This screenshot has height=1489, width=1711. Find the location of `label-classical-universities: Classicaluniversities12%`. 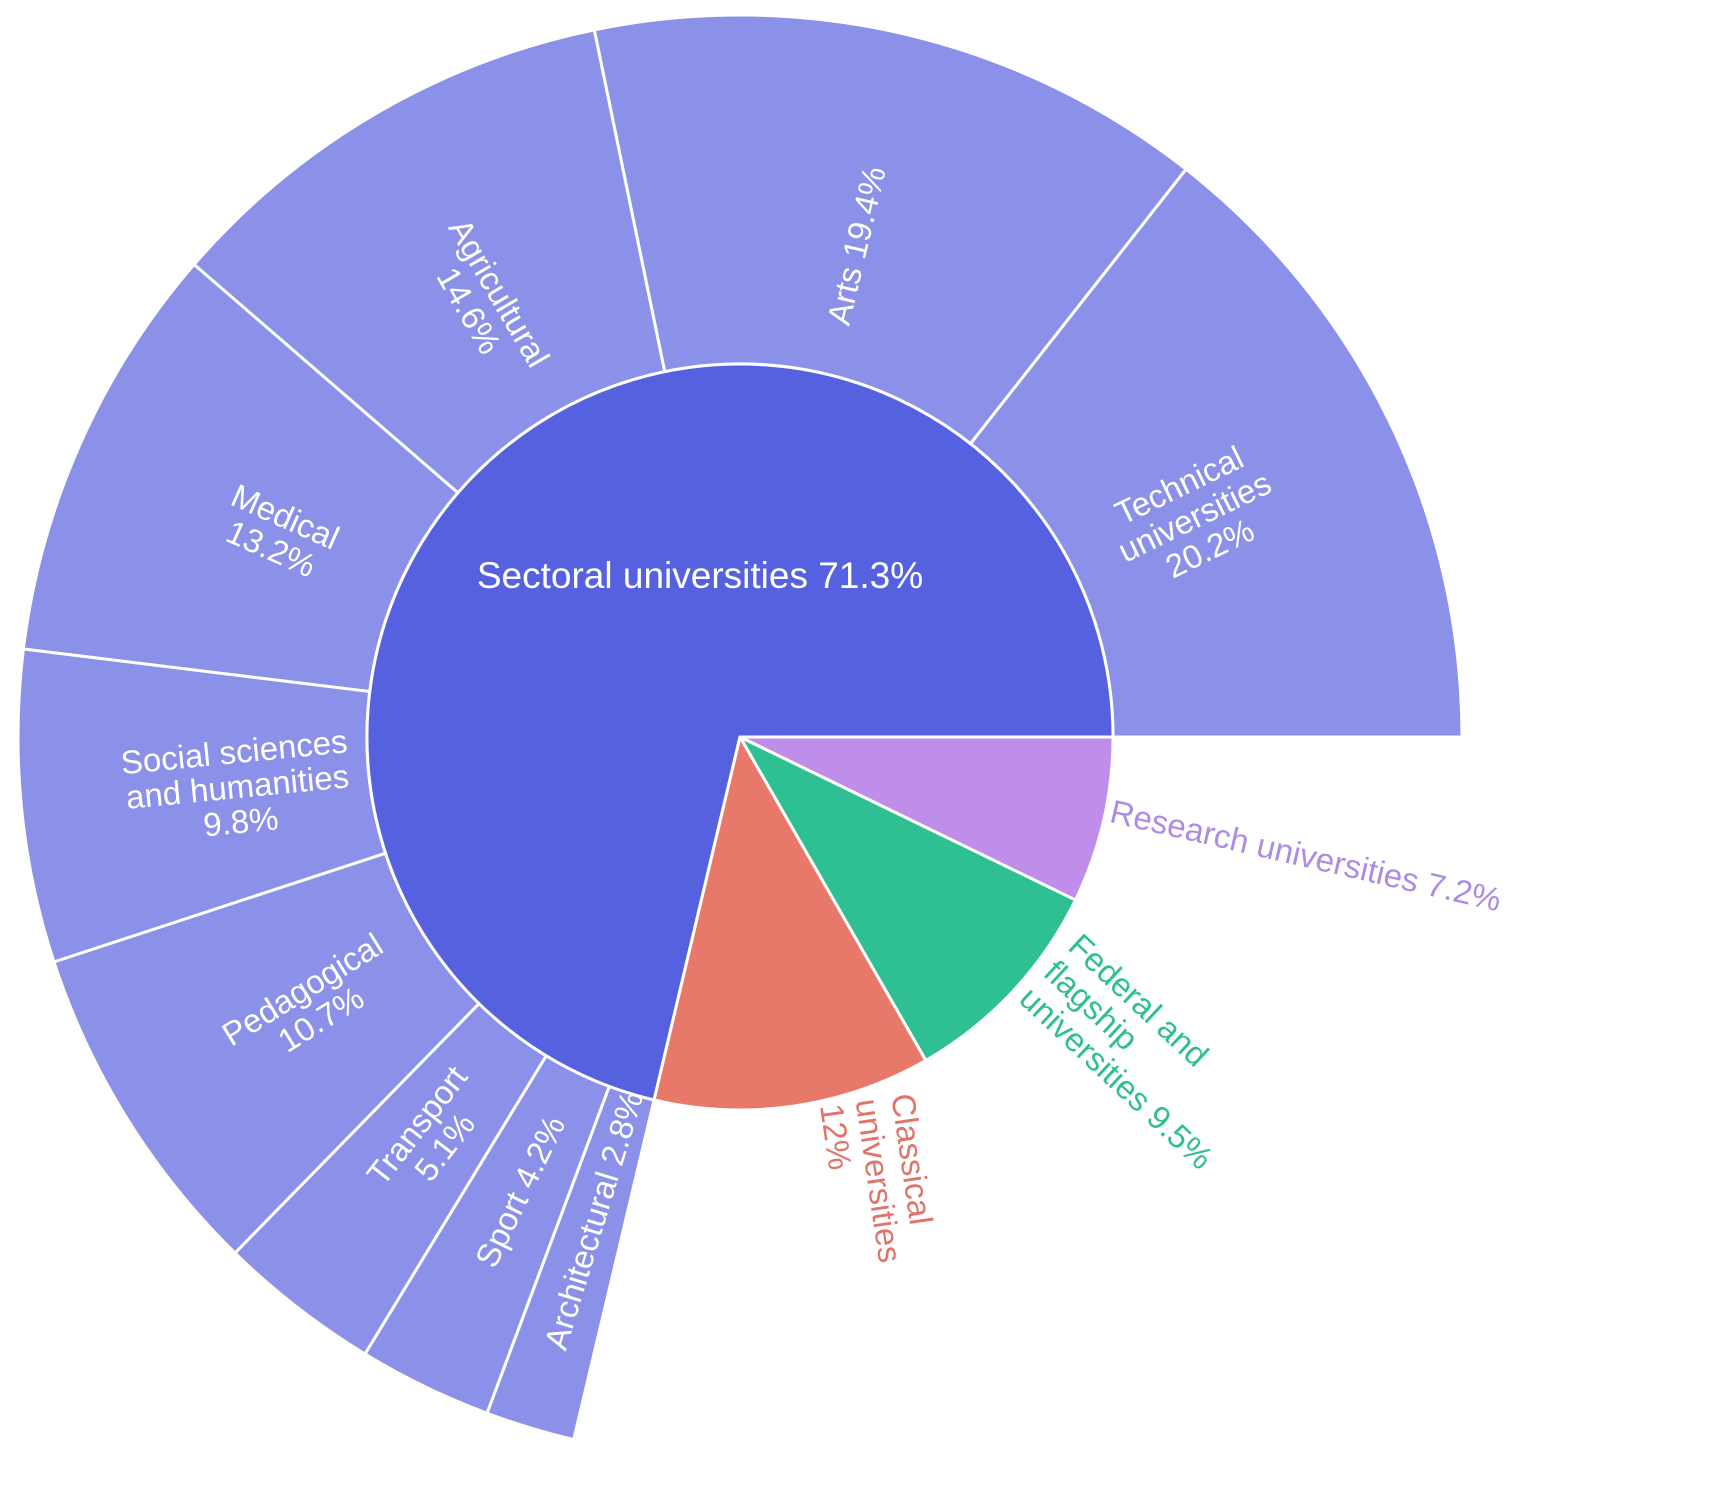

label-classical-universities: Classicaluniversities12% is located at coordinates (879, 1180).